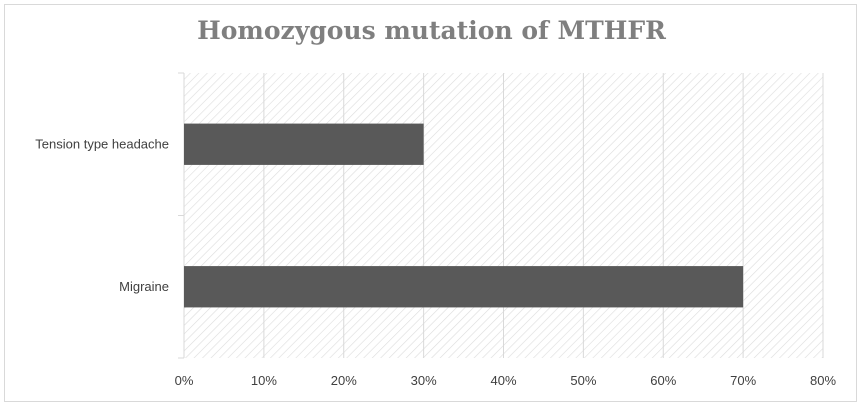  I want to click on x-tick-label: 30%, so click(424, 380).